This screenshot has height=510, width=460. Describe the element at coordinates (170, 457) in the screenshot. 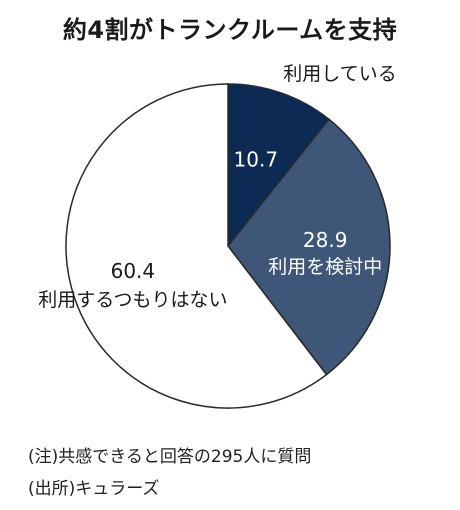

I see `footnote-note: (注)共感できると回答の295人に質問` at that location.